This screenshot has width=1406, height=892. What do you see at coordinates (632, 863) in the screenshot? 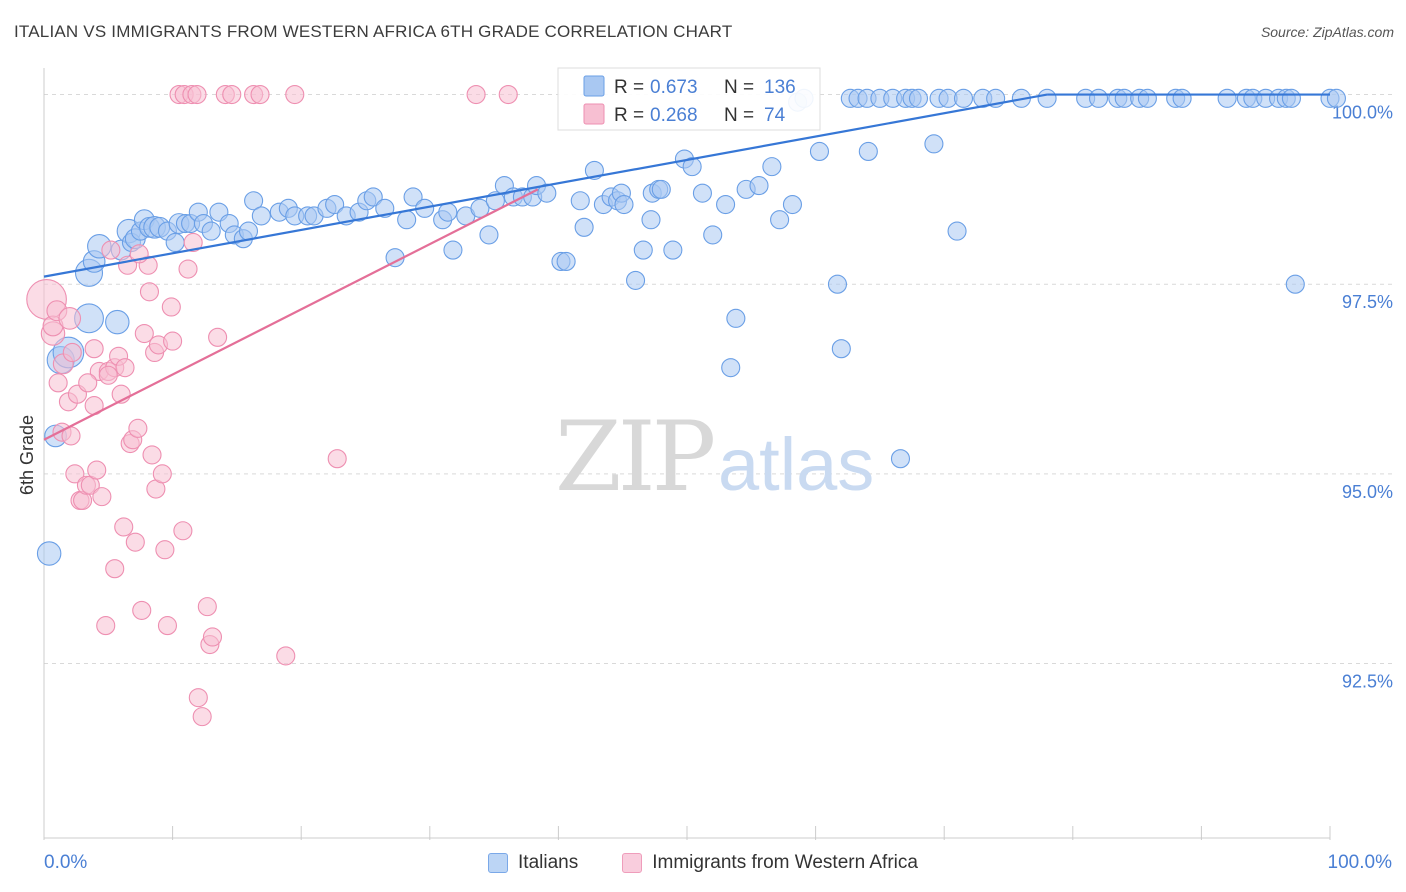
I see `legend-swatch-pink-icon` at bounding box center [632, 863].